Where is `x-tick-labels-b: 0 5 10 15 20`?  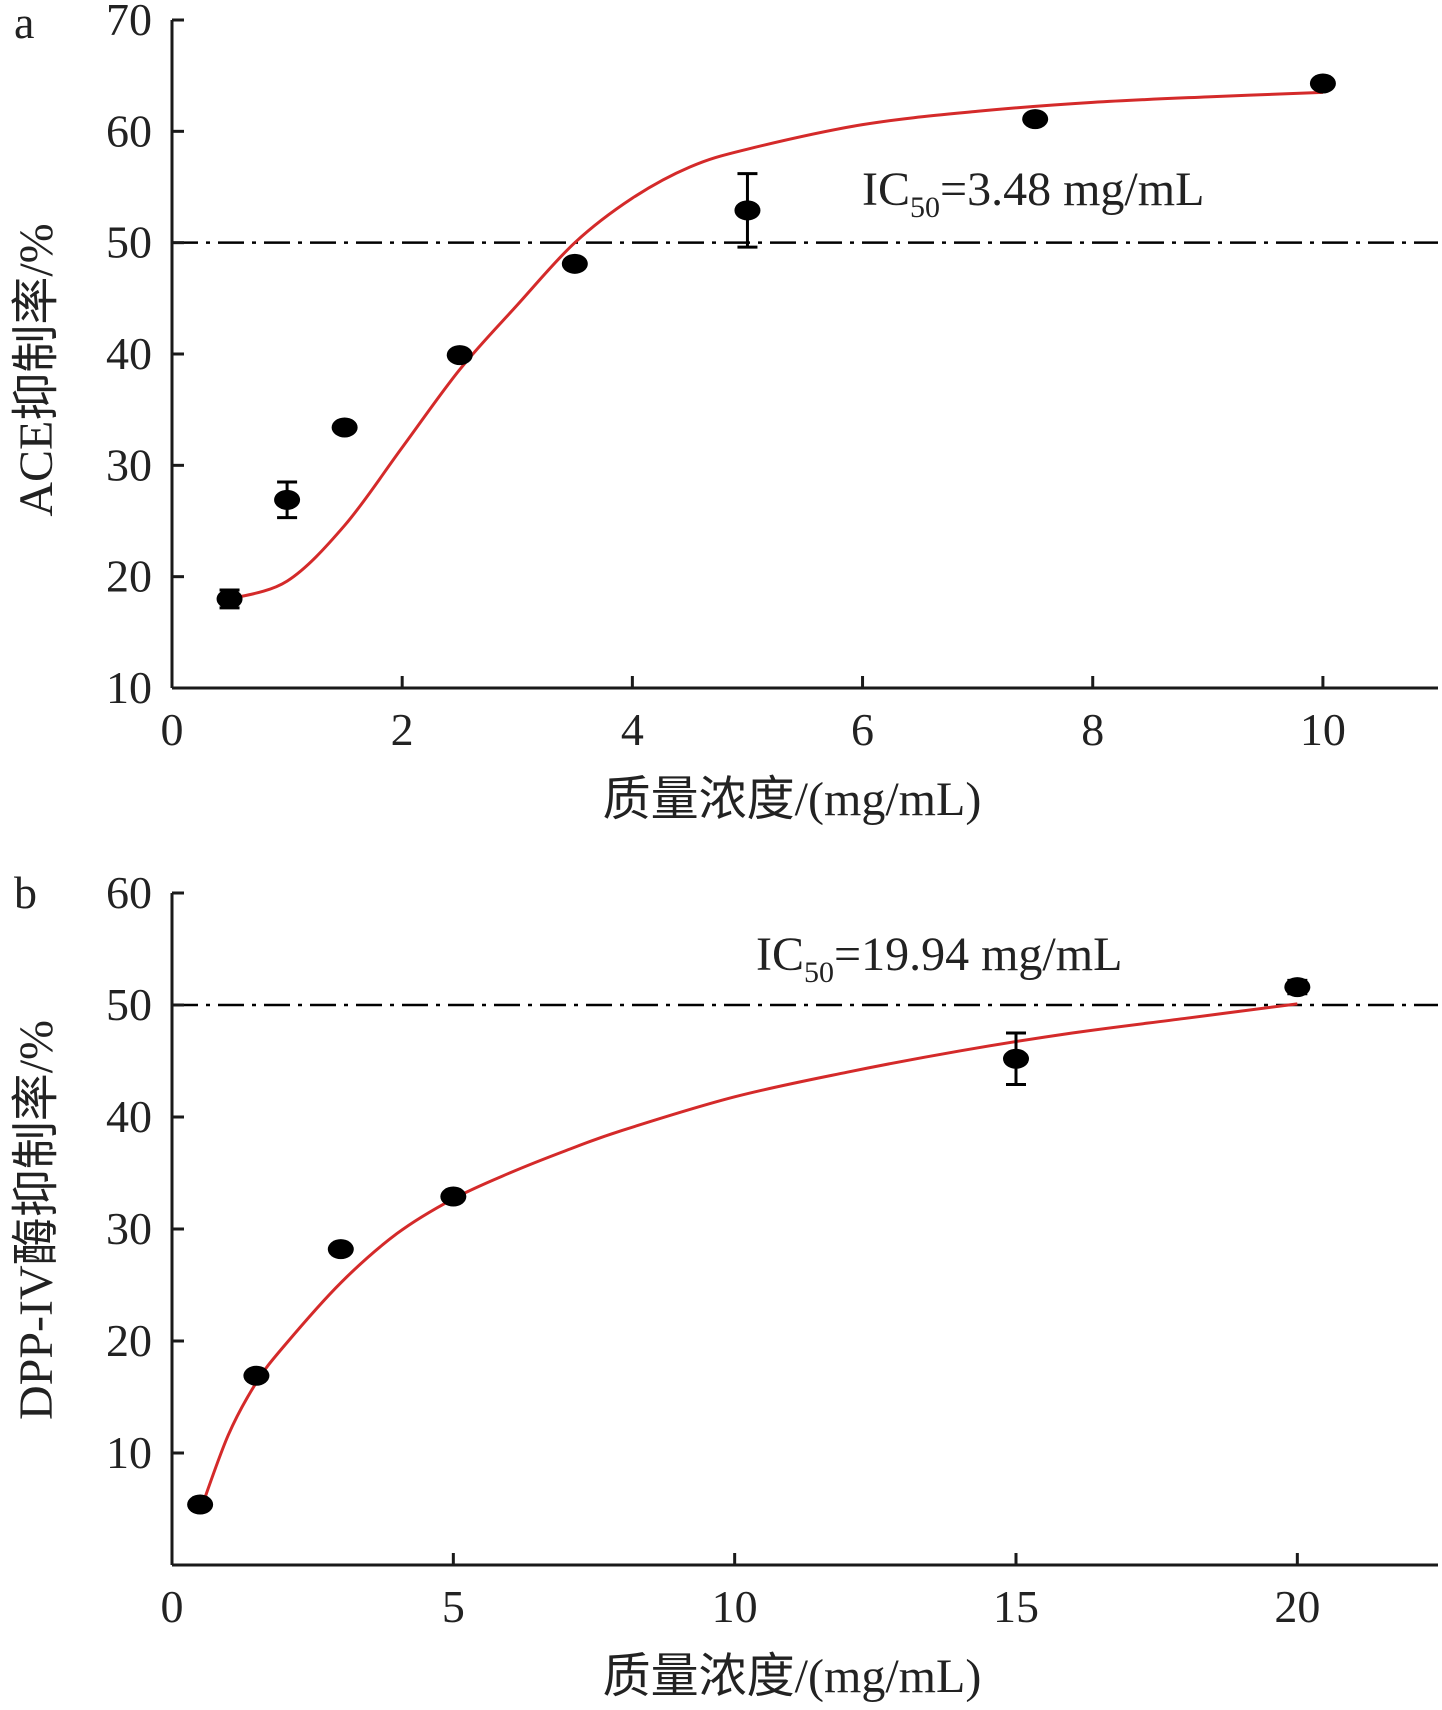
x-tick-labels-b: 0 5 10 15 20 is located at coordinates (741, 1606).